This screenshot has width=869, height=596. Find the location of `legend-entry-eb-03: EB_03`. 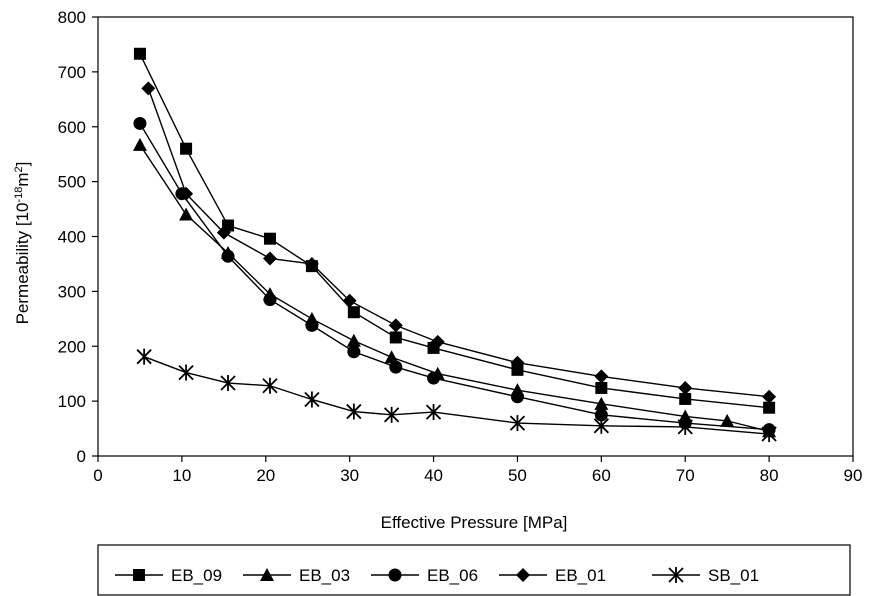

legend-entry-eb-03: EB_03 is located at coordinates (296, 575).